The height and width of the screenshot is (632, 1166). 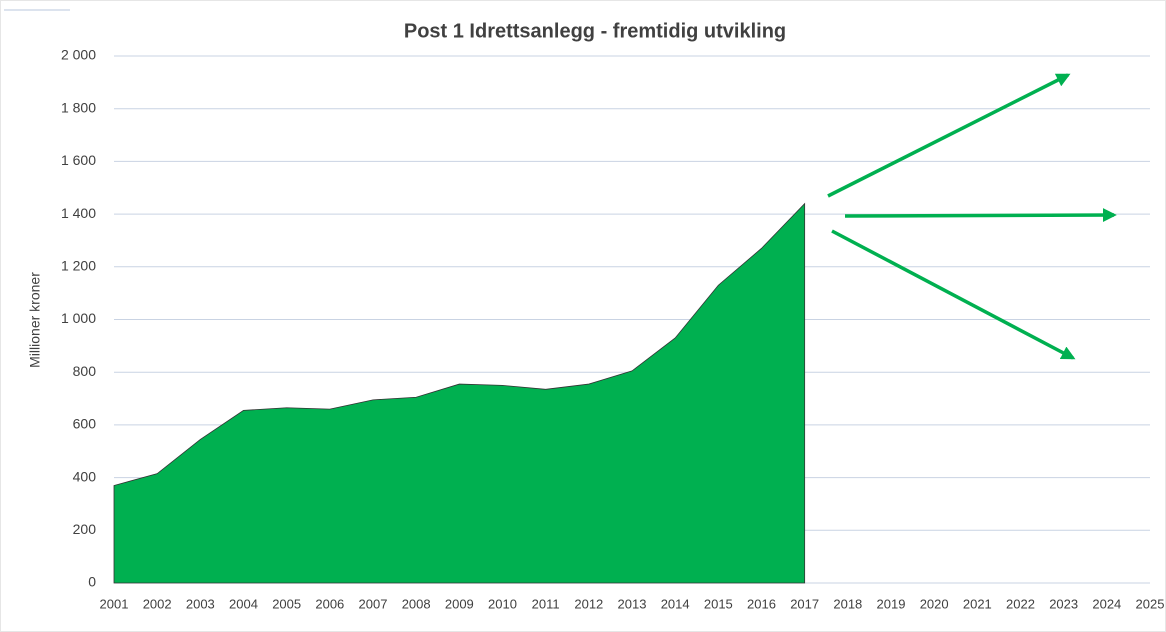 What do you see at coordinates (1106, 603) in the screenshot?
I see `x-tick-label: 2024` at bounding box center [1106, 603].